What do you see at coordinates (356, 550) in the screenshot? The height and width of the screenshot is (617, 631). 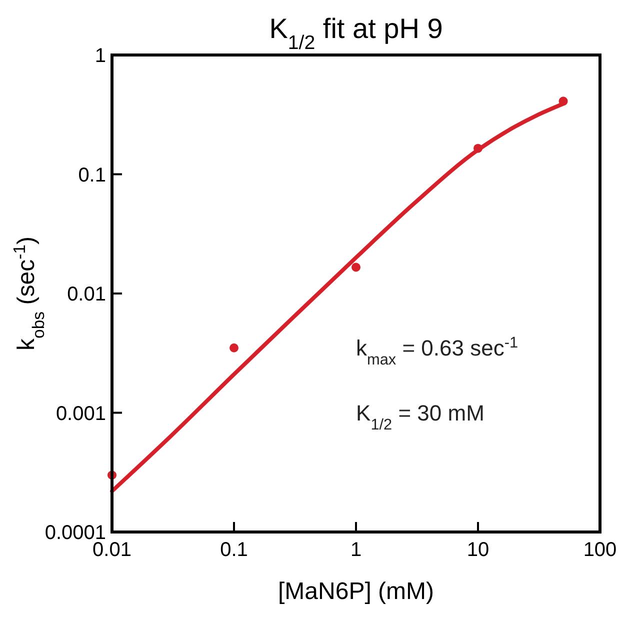 I see `x-tick-label: 1` at bounding box center [356, 550].